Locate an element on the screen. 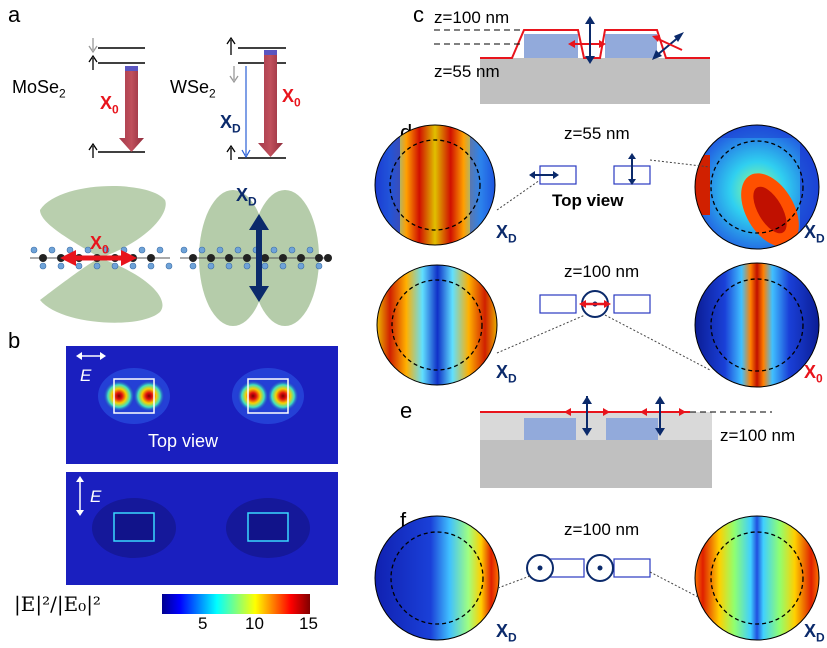  d-top-view-label: Top view is located at coordinates (588, 200).